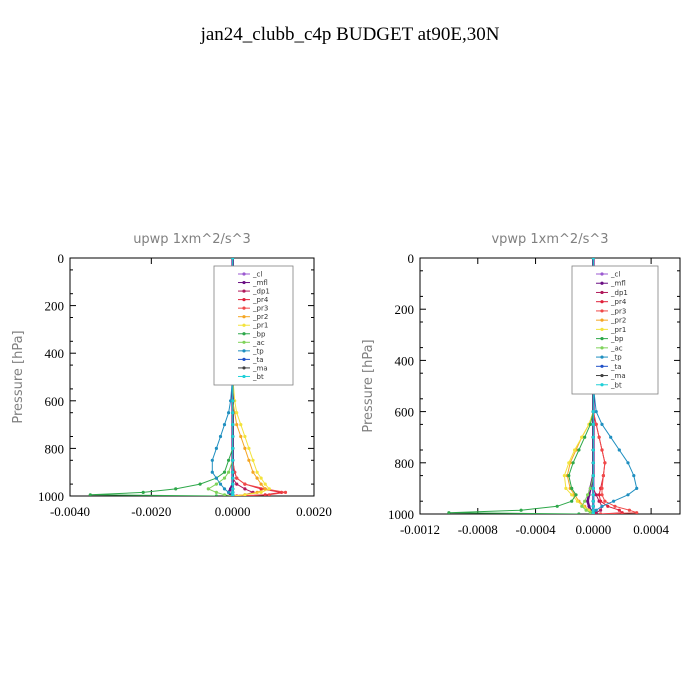  Describe the element at coordinates (55, 353) in the screenshot. I see `y-tick-label: 400` at that location.